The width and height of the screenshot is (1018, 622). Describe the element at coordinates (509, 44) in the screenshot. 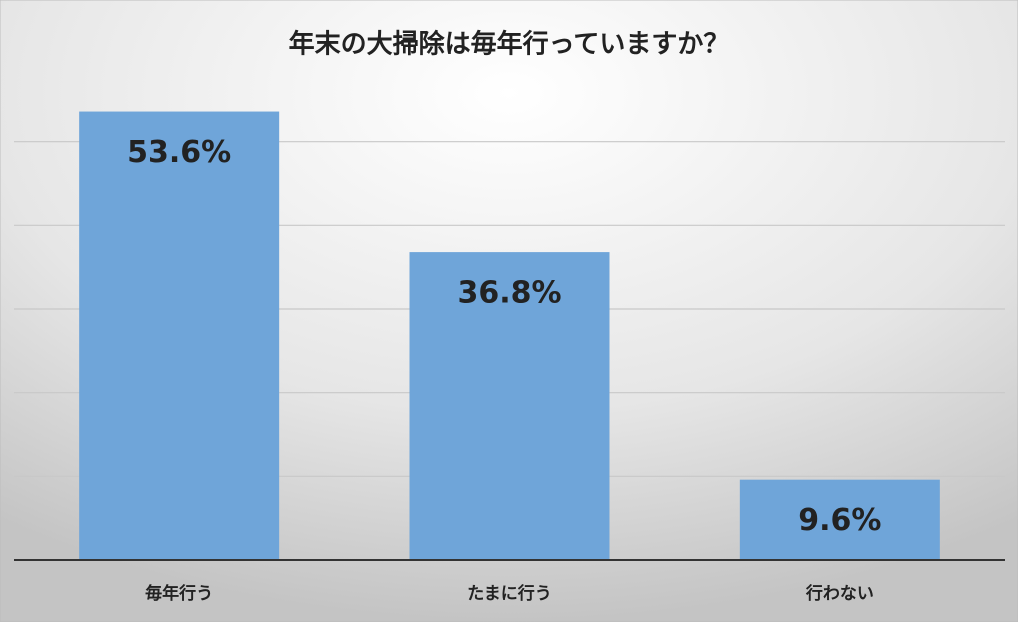

I see `chart-title: 年末の大掃除は毎年行っていますか？` at that location.